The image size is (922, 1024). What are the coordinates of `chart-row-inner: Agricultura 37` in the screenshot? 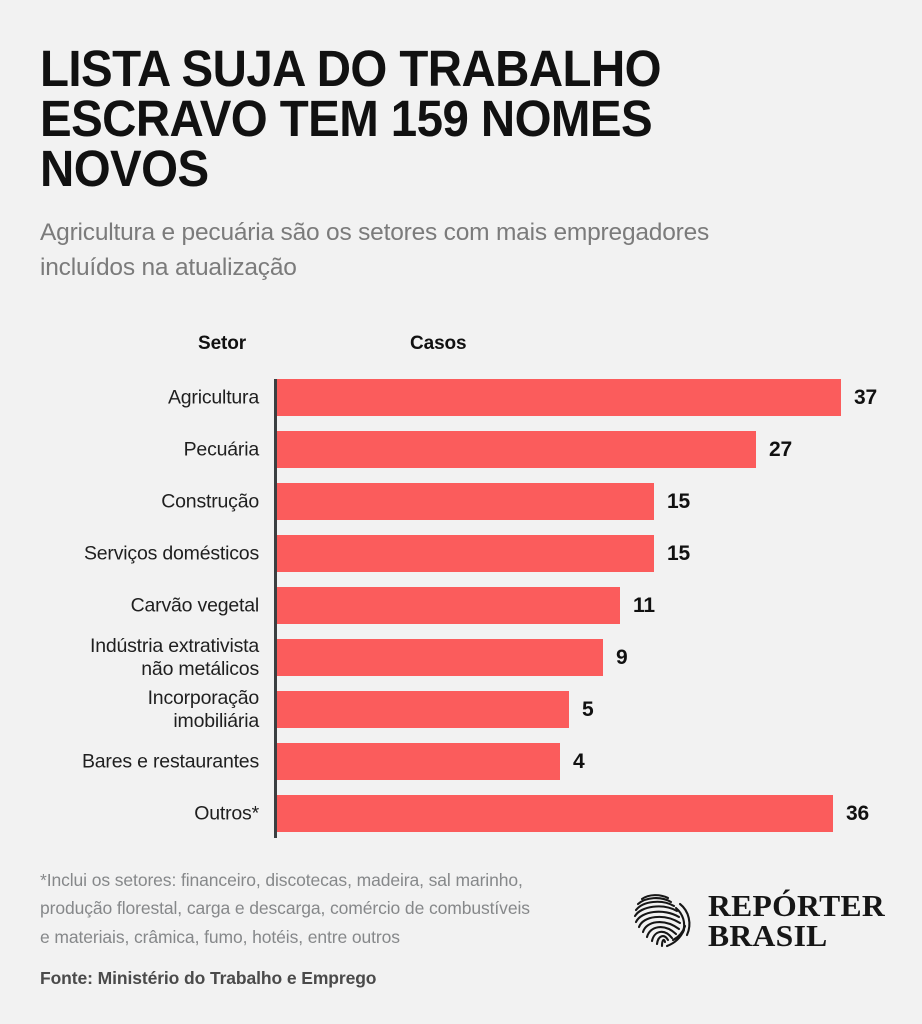 It's located at (522, 398).